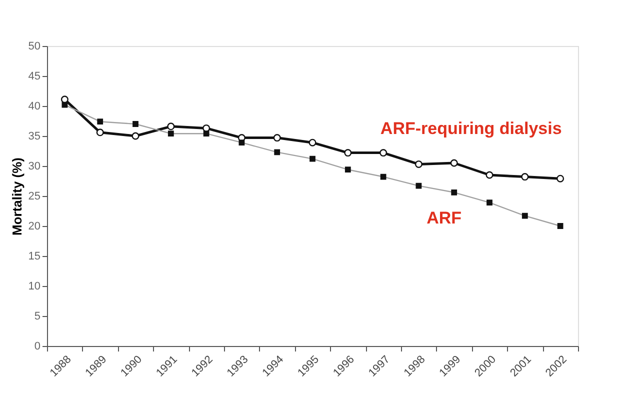  Describe the element at coordinates (34, 256) in the screenshot. I see `y-tick-label: 15` at that location.